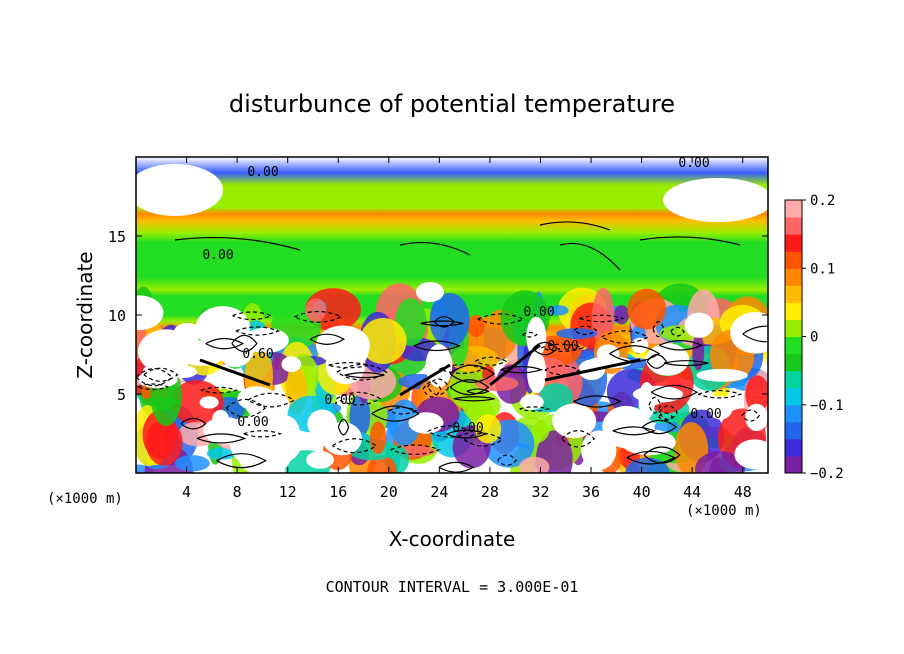  I want to click on x-tick-label: 12, so click(288, 492).